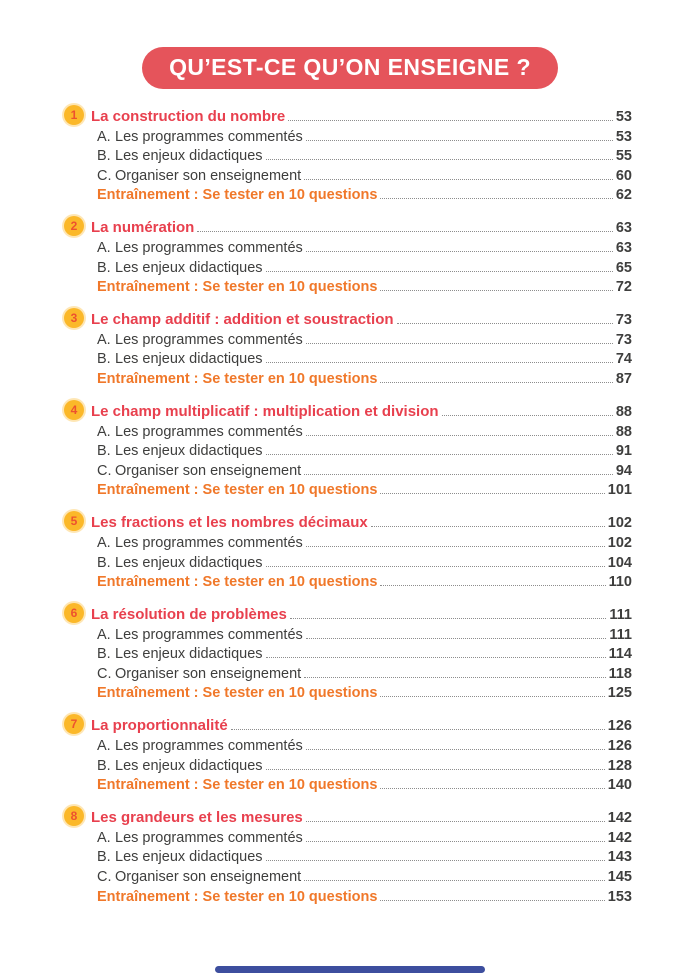 This screenshot has width=700, height=973. I want to click on item-page-number: 88, so click(623, 431).